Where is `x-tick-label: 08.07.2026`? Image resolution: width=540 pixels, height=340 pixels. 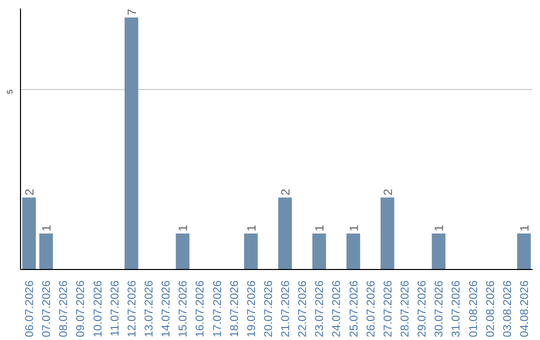 x-tick-label: 08.07.2026 is located at coordinates (64, 309).